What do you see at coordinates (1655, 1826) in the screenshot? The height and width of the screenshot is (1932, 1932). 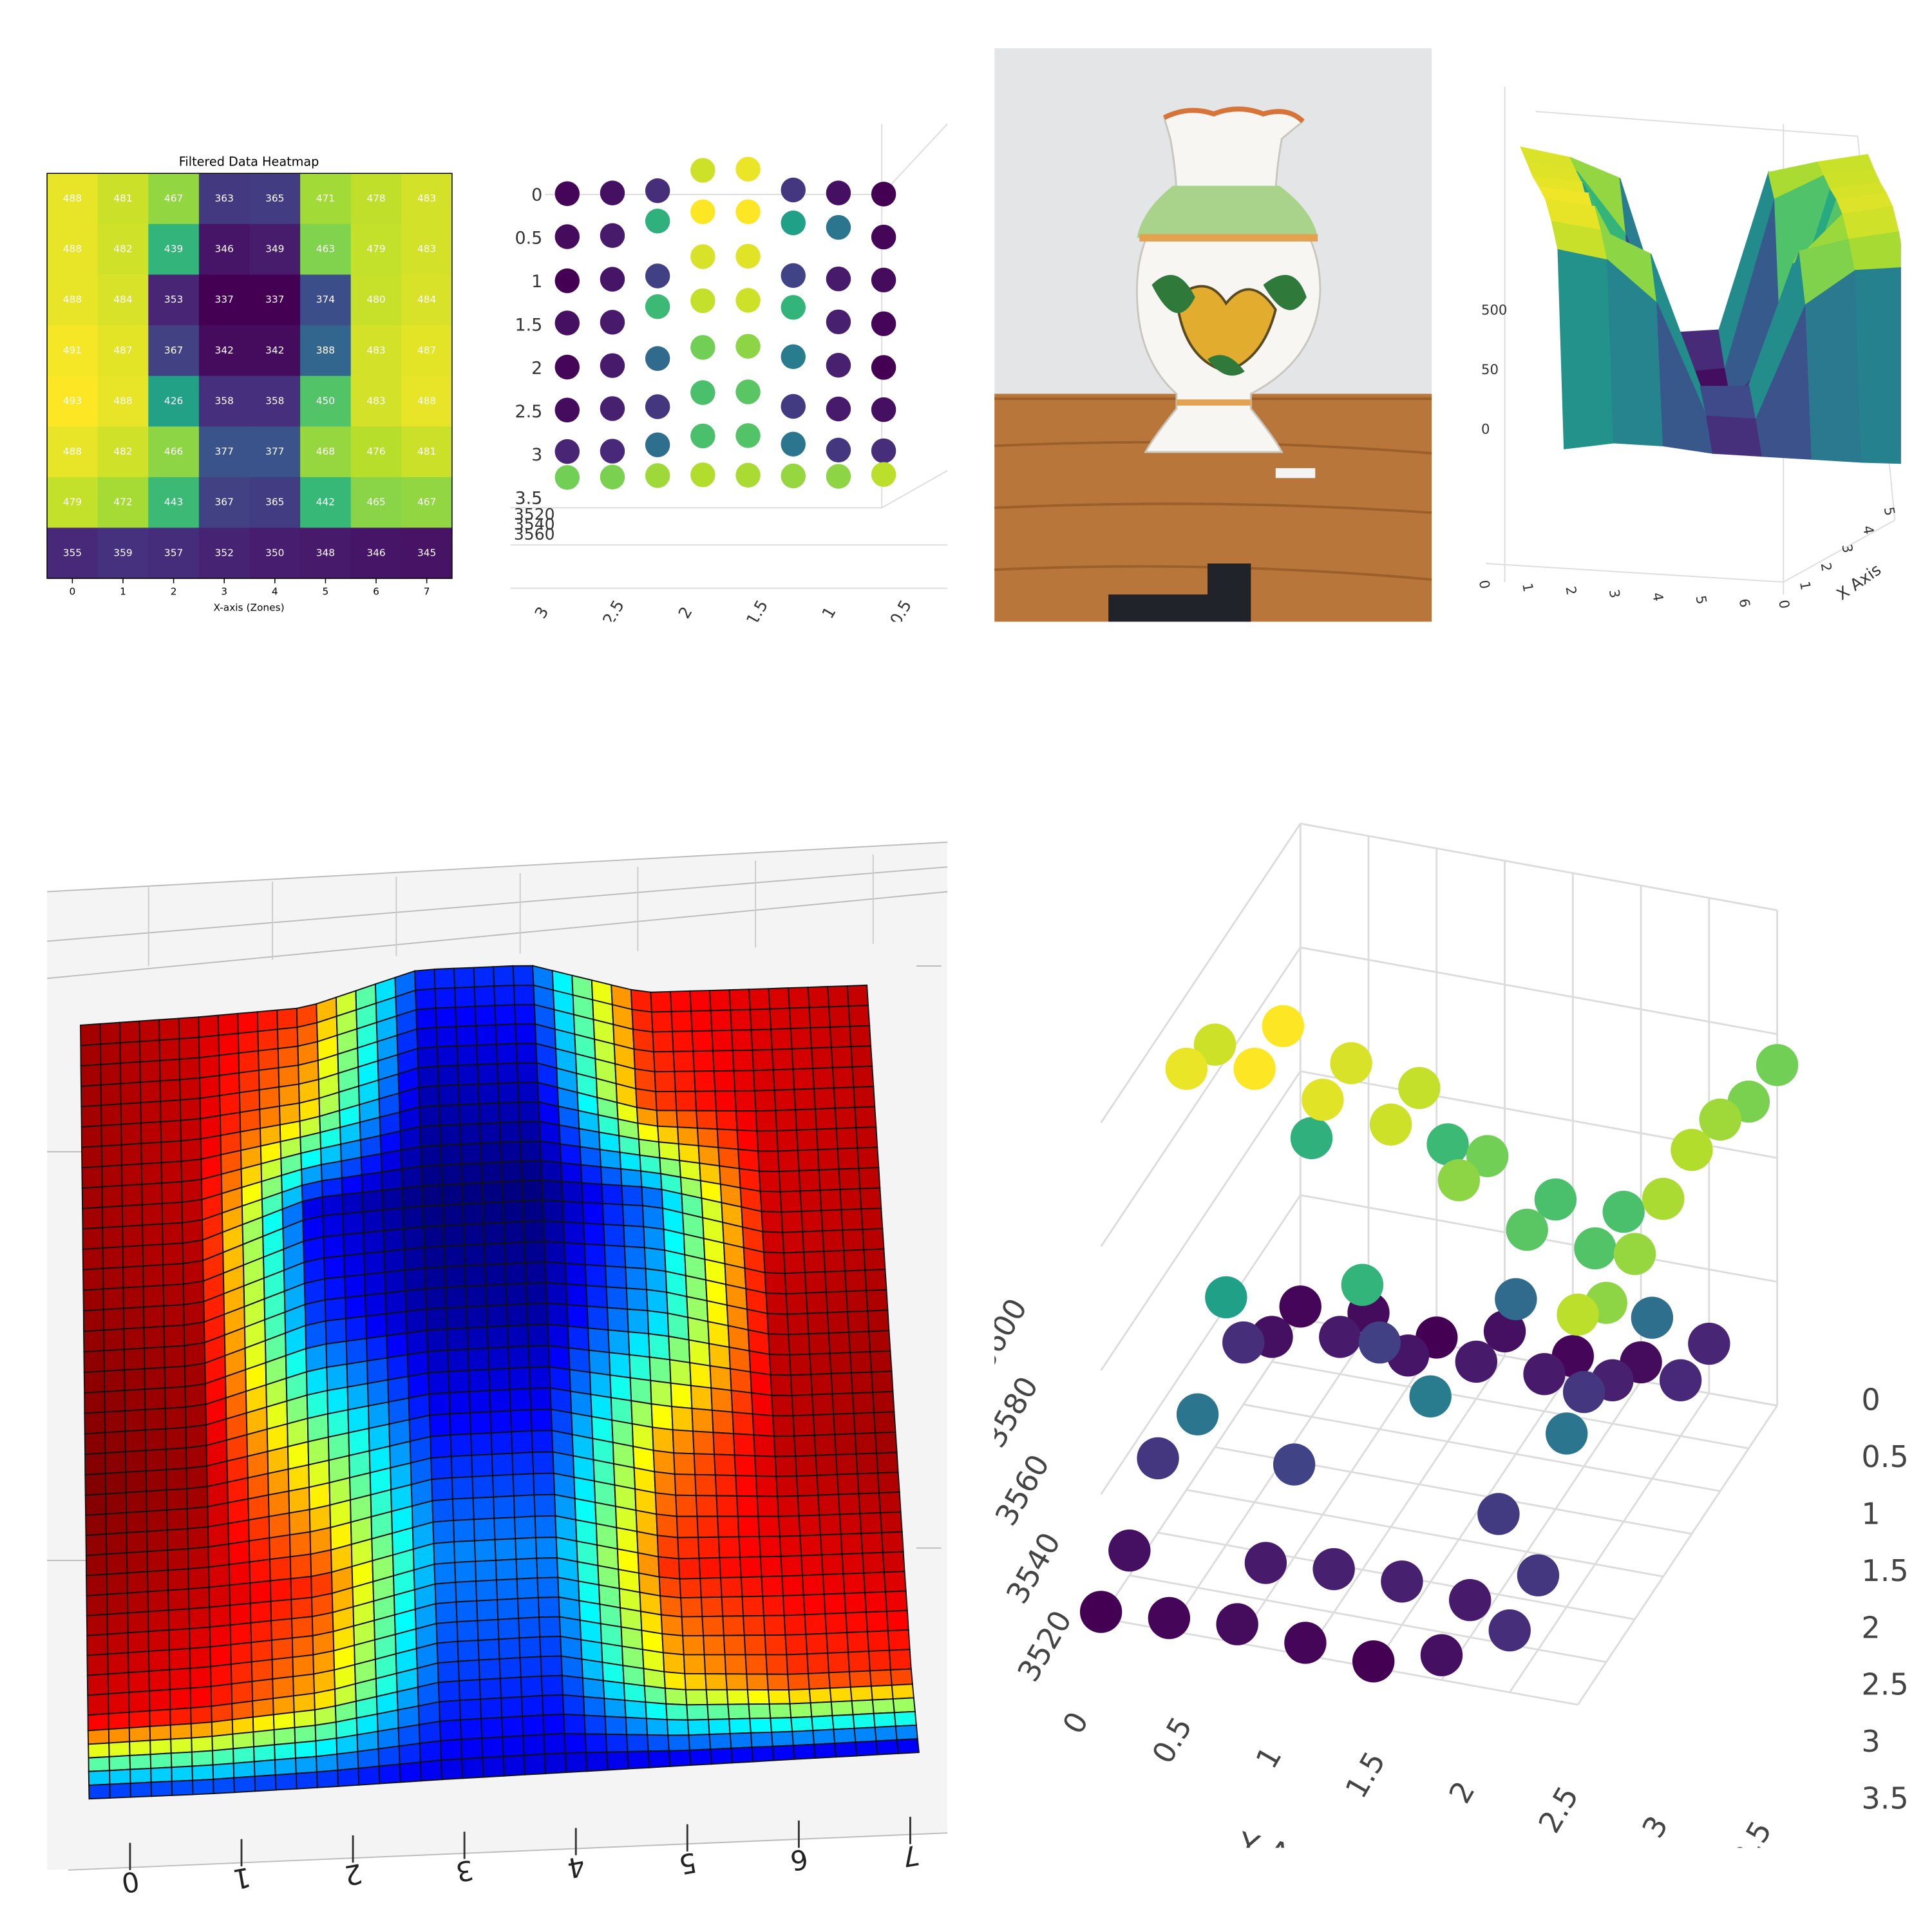 I see `y-tick-label: 3` at bounding box center [1655, 1826].